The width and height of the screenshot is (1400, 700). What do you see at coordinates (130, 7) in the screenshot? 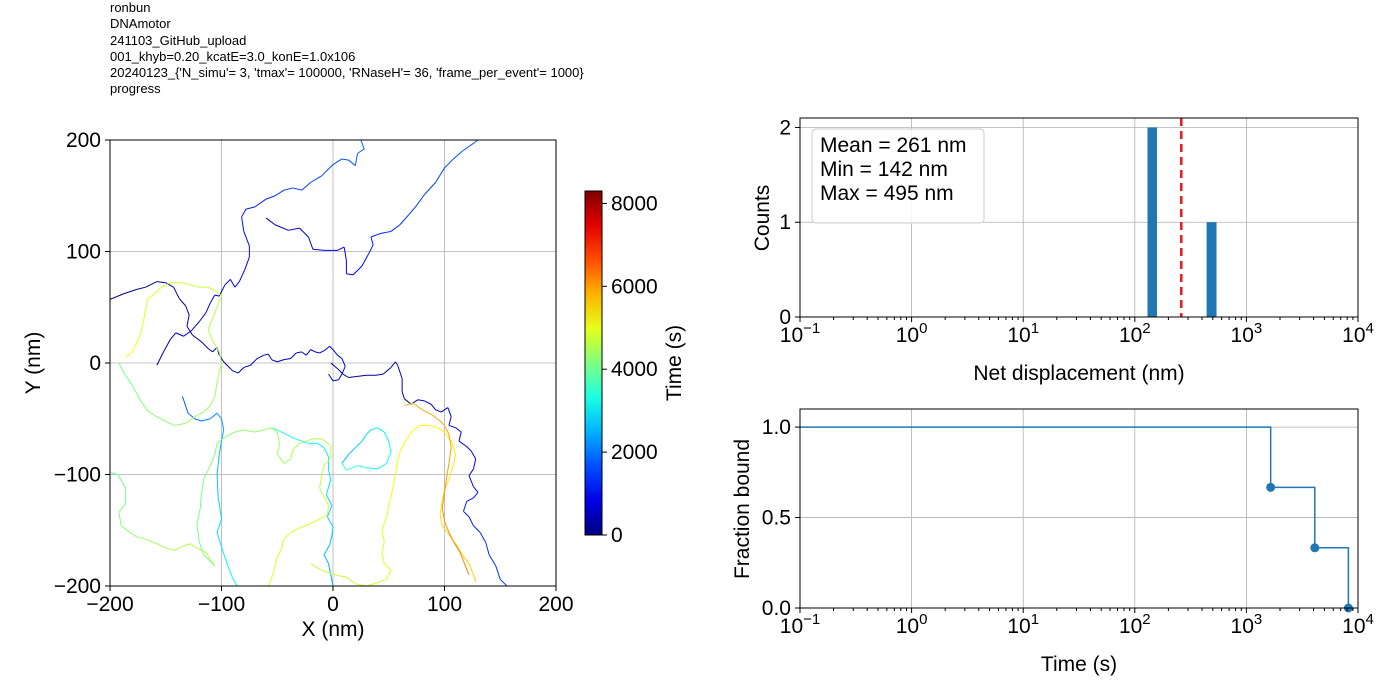
I see `header-line-1: ronbun` at bounding box center [130, 7].